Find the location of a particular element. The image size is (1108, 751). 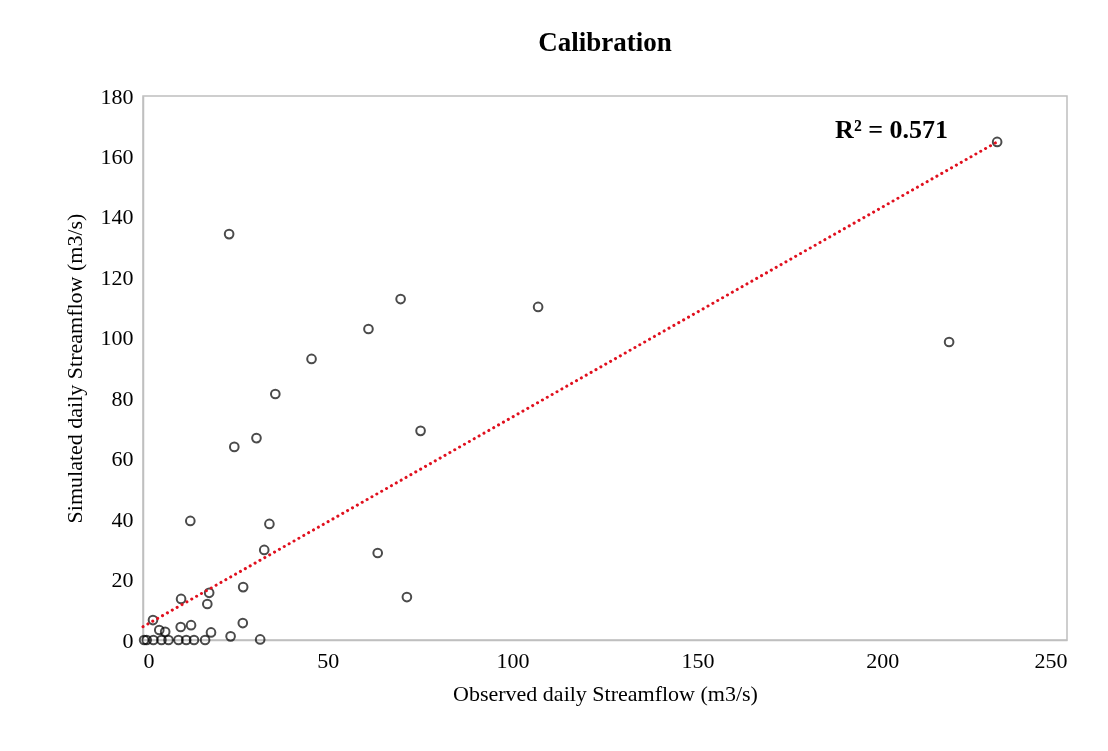

y-tick-label: 100 is located at coordinates (117, 338).